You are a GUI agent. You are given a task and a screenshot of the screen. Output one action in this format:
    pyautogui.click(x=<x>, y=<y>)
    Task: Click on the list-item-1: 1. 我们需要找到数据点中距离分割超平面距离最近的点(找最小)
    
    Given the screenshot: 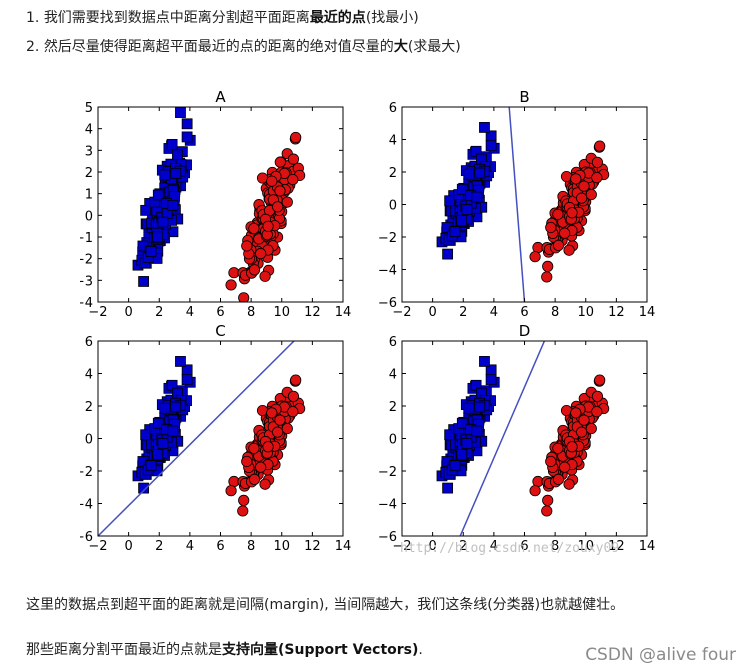 What is the action you would take?
    pyautogui.click(x=222, y=18)
    